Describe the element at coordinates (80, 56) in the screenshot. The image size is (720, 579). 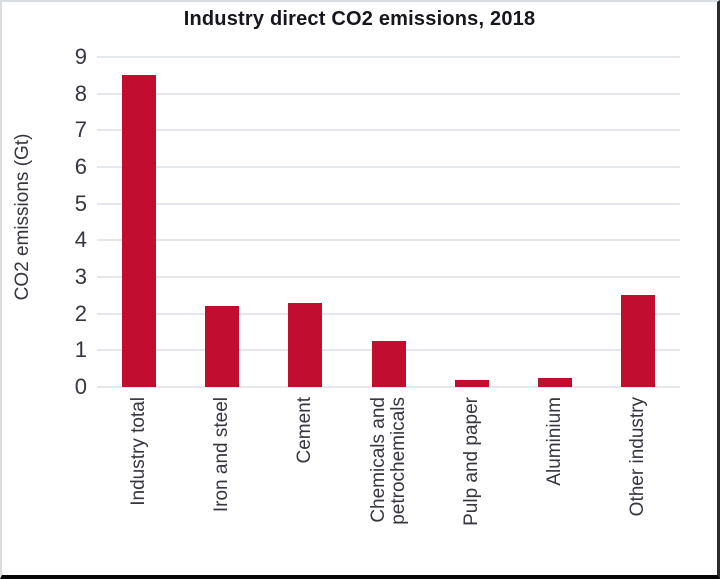
I see `y-tick-label: 9` at that location.